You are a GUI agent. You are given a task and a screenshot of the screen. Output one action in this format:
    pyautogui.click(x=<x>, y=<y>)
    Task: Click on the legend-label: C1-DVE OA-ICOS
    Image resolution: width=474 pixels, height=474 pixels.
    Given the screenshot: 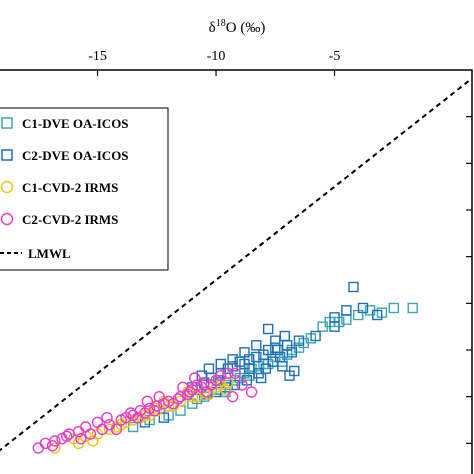 What is the action you would take?
    pyautogui.click(x=75, y=123)
    